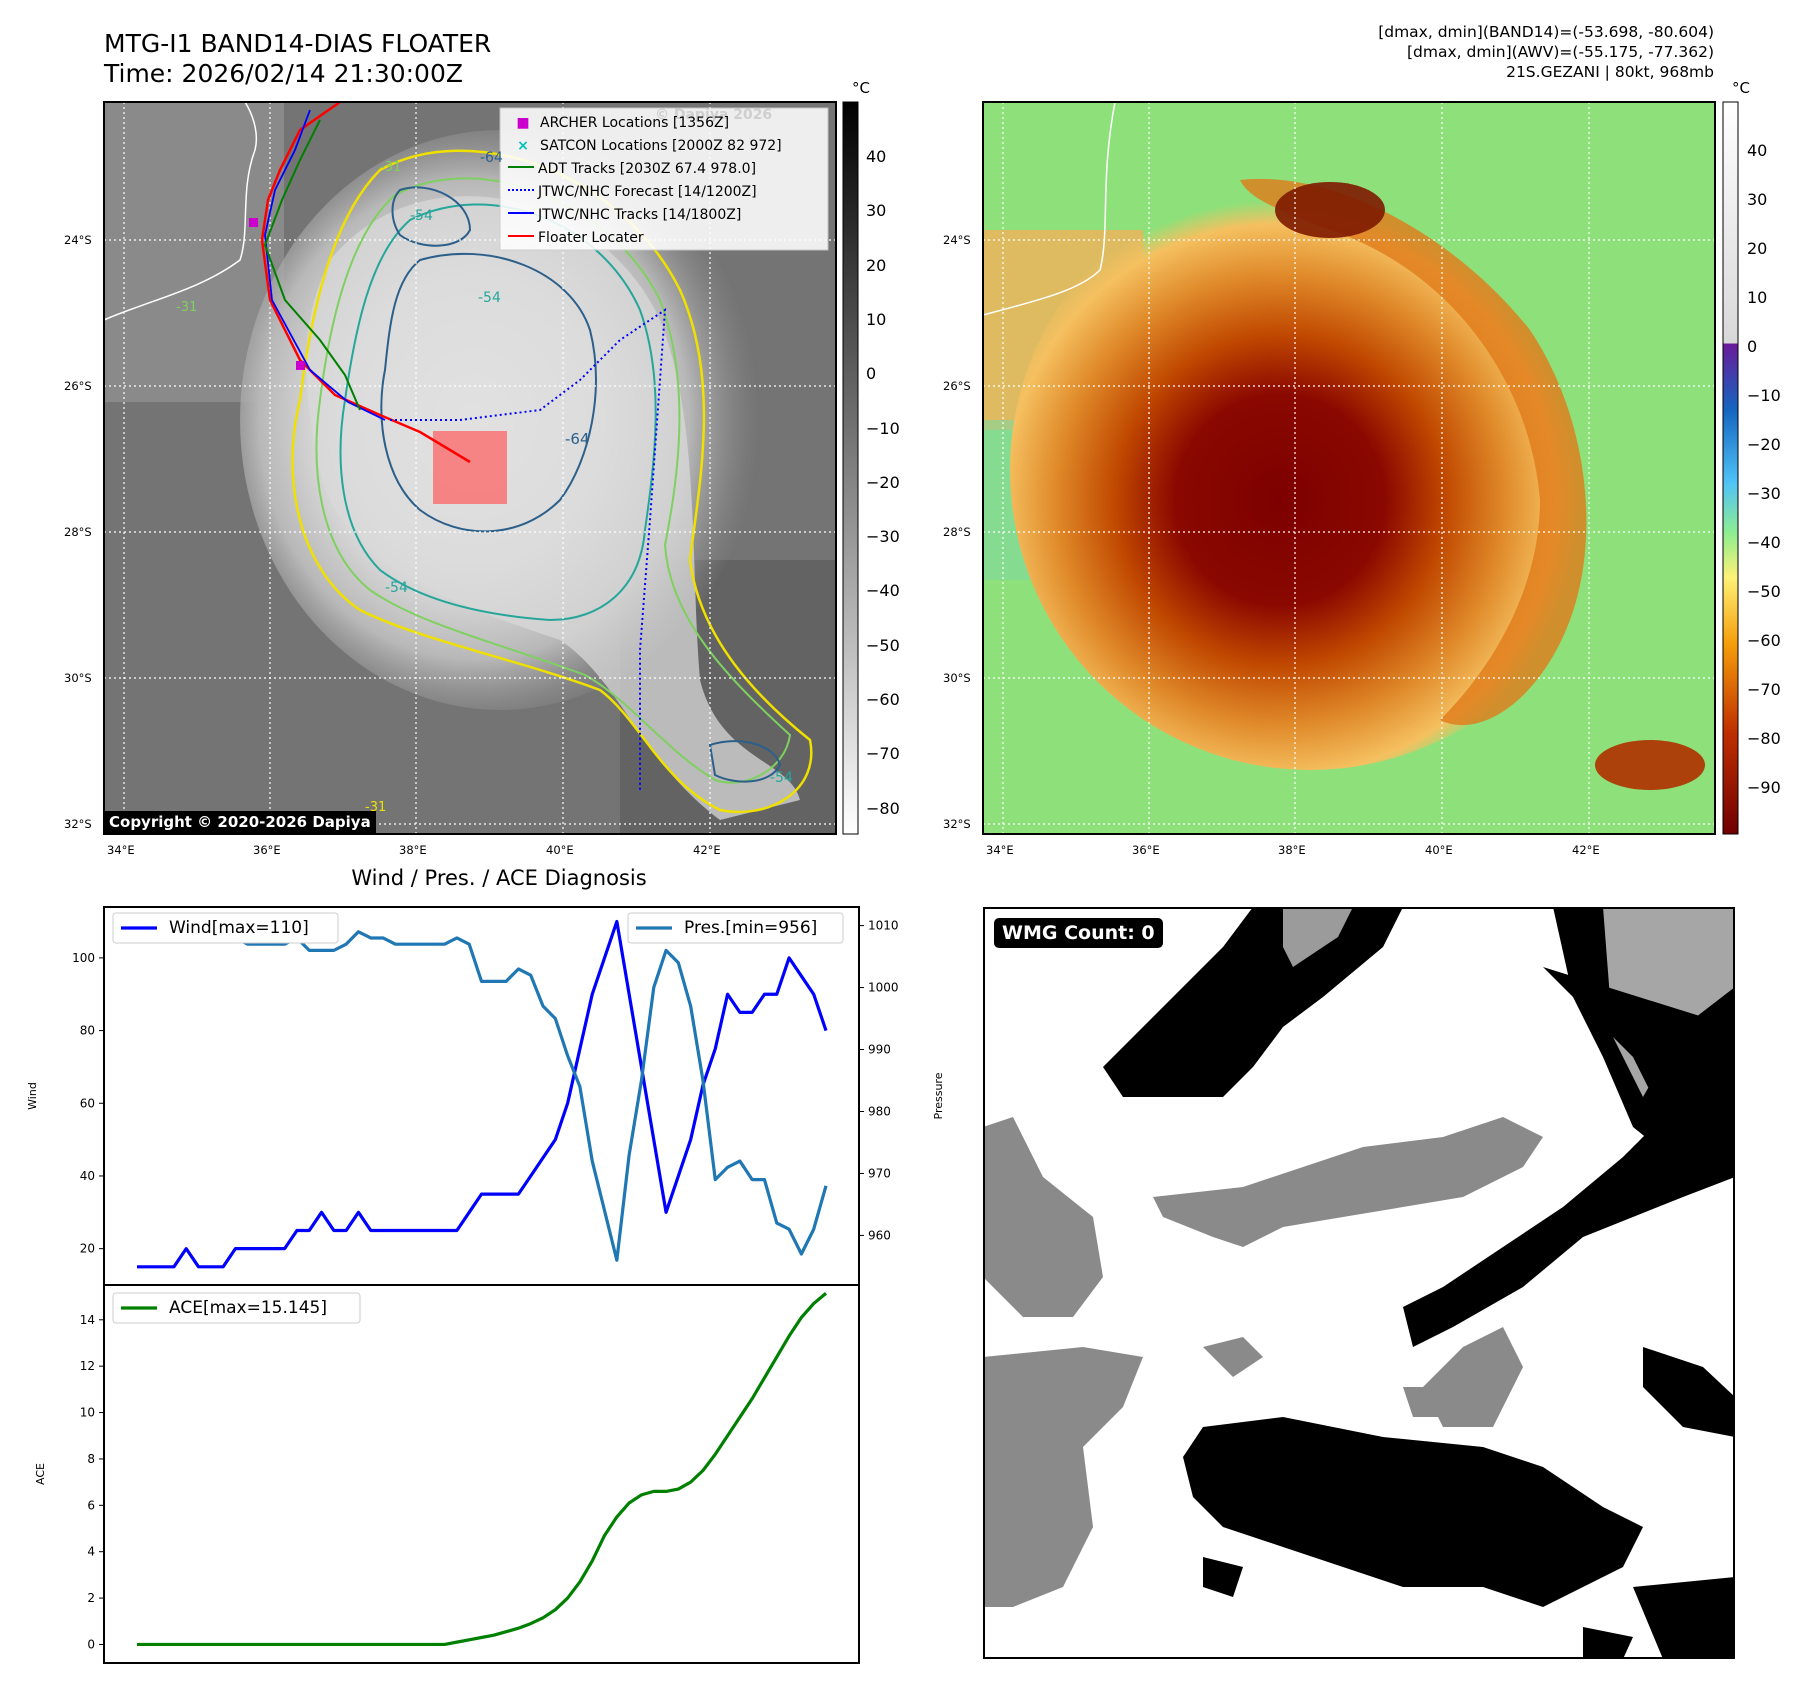 This screenshot has width=1797, height=1690. Describe the element at coordinates (883, 482) in the screenshot. I see `colorbar-tick: −20` at that location.